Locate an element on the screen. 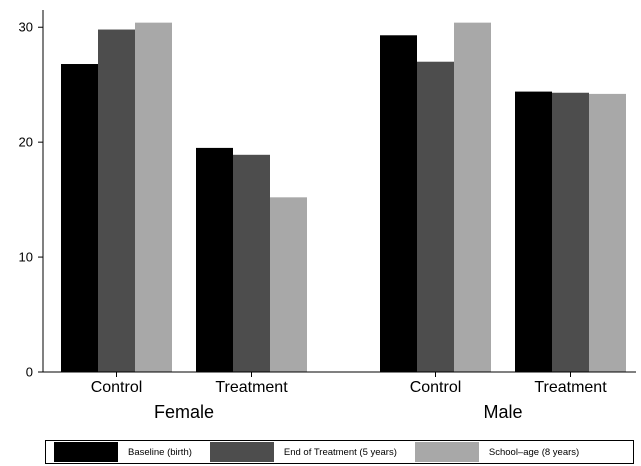  legend-label-baseline: Baseline (birth) is located at coordinates (160, 452).